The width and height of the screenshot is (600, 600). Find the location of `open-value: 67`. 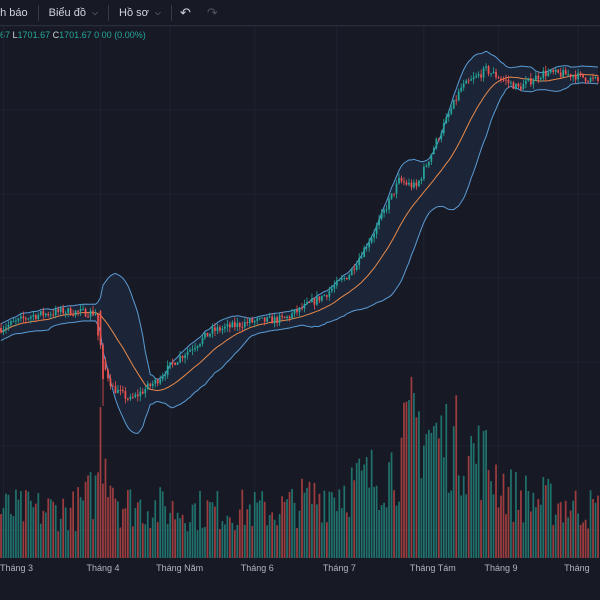

open-value: 67 is located at coordinates (5, 35).